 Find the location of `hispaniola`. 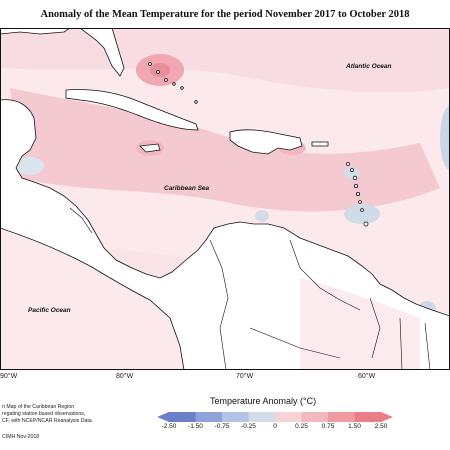

hispaniola is located at coordinates (266, 142).